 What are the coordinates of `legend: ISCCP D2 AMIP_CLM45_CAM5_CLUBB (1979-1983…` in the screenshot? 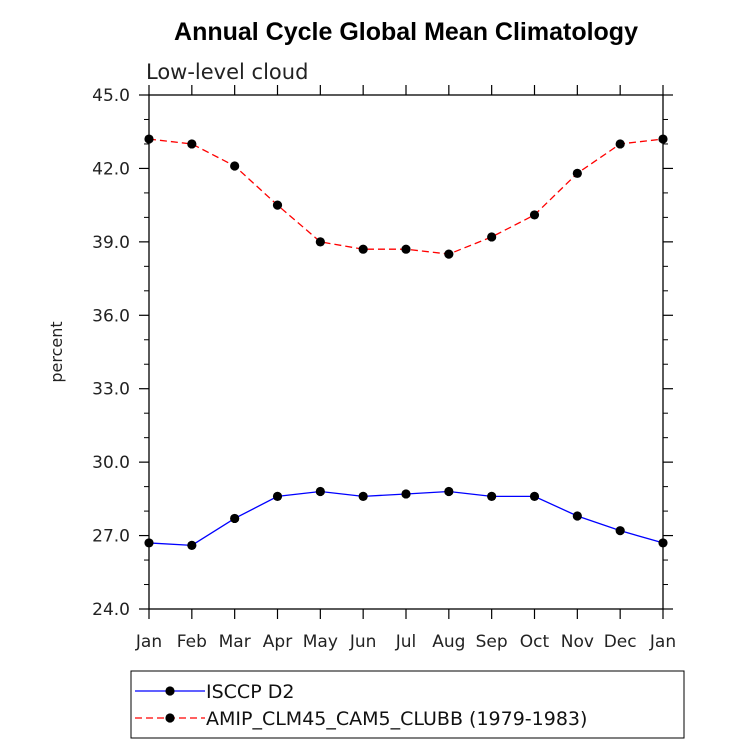 It's located at (361, 705).